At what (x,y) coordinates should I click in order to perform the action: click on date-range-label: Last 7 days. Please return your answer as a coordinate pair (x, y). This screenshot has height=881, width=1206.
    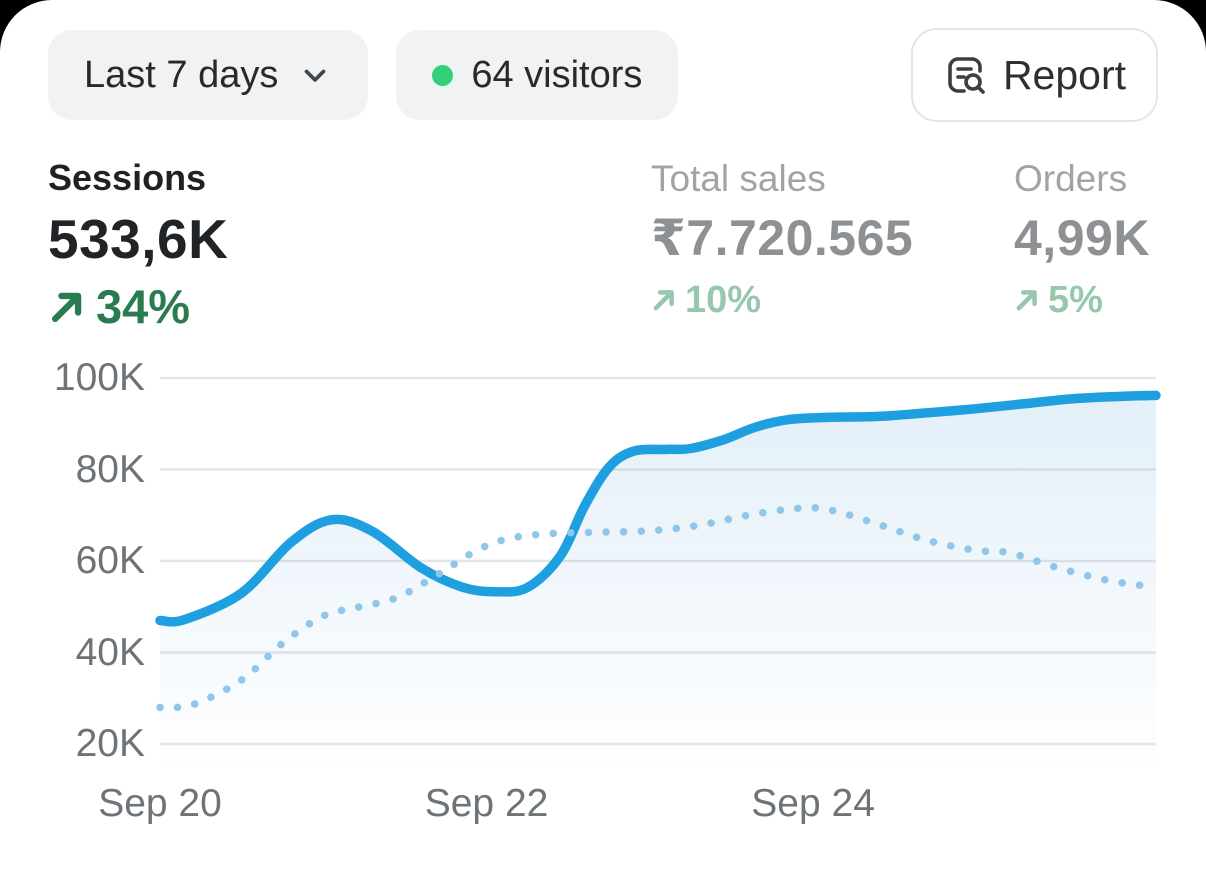
    Looking at the image, I should click on (181, 74).